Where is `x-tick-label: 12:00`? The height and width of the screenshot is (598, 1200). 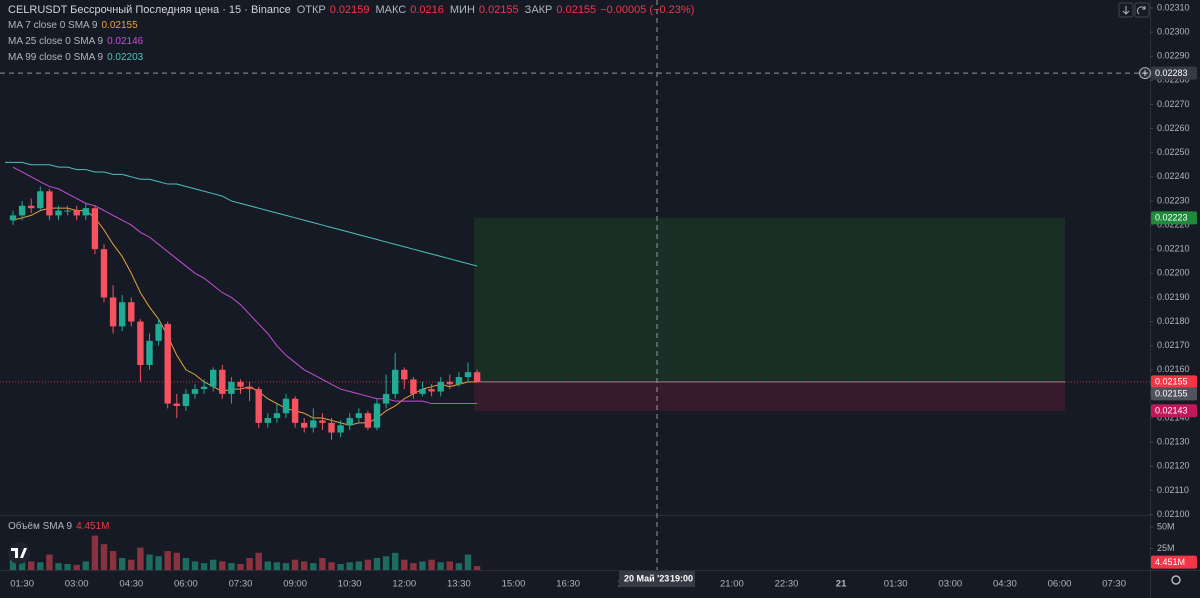 x-tick-label: 12:00 is located at coordinates (404, 584).